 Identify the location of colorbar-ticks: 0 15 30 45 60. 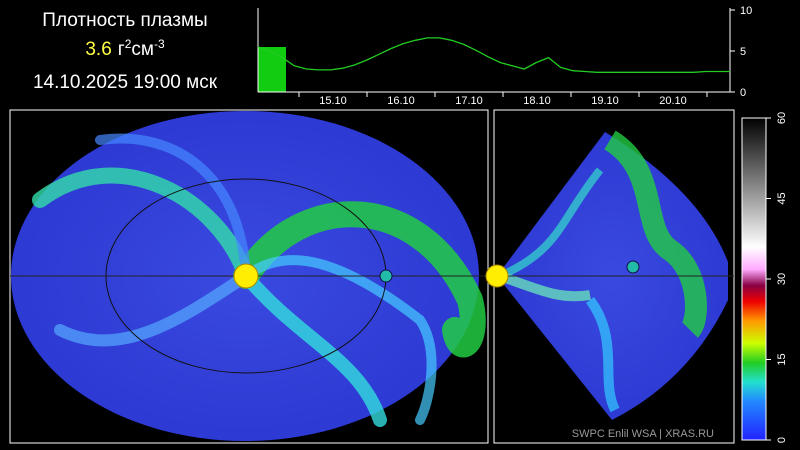
(777, 277).